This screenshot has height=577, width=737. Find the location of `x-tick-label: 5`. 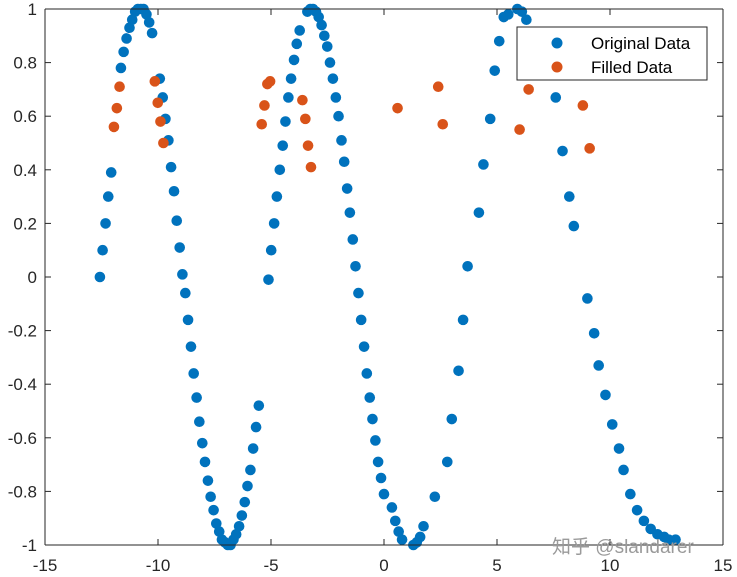

x-tick-label: 5 is located at coordinates (496, 565).